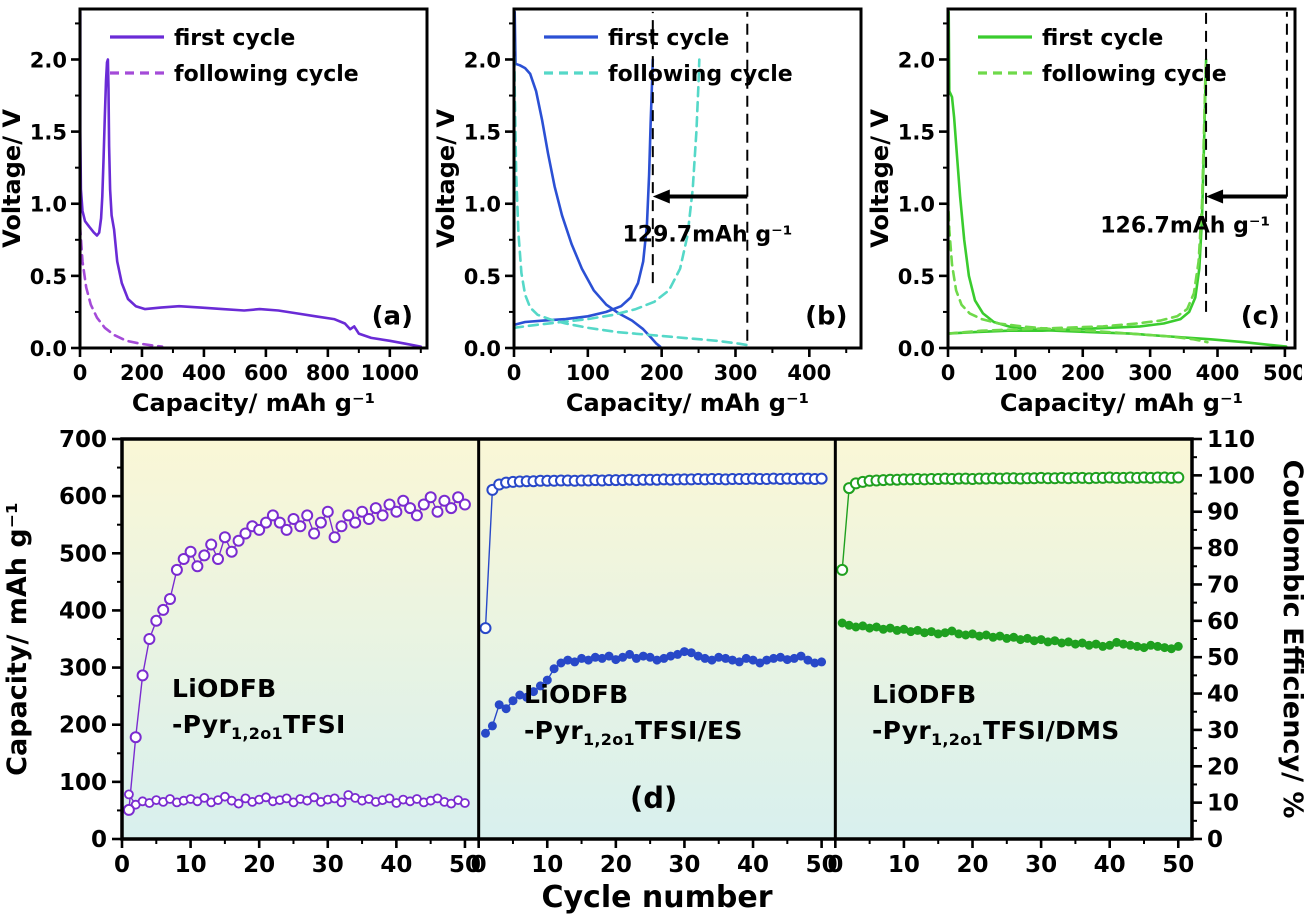 The height and width of the screenshot is (923, 1304). What do you see at coordinates (708, 234) in the screenshot?
I see `svg-text: 129.7mAh g⁻¹` at bounding box center [708, 234].